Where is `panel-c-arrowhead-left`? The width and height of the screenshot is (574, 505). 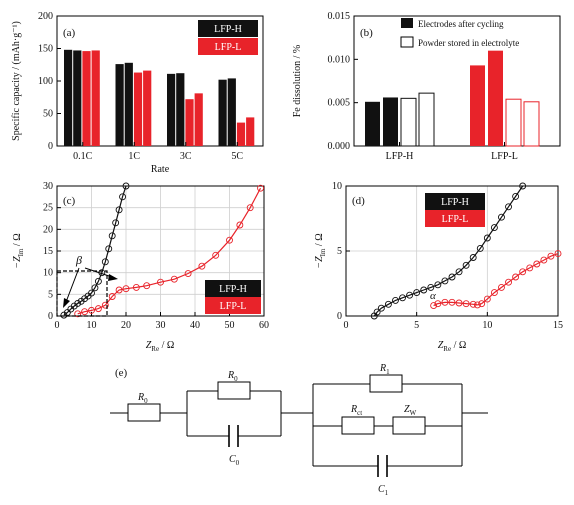
panel-c-arrowhead-left is located at coordinates (66, 303).